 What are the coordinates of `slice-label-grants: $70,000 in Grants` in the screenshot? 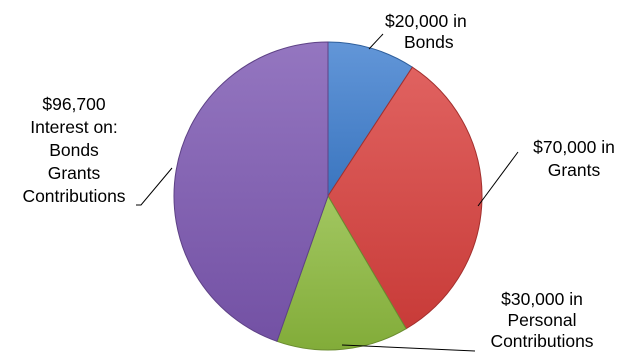 It's located at (574, 158).